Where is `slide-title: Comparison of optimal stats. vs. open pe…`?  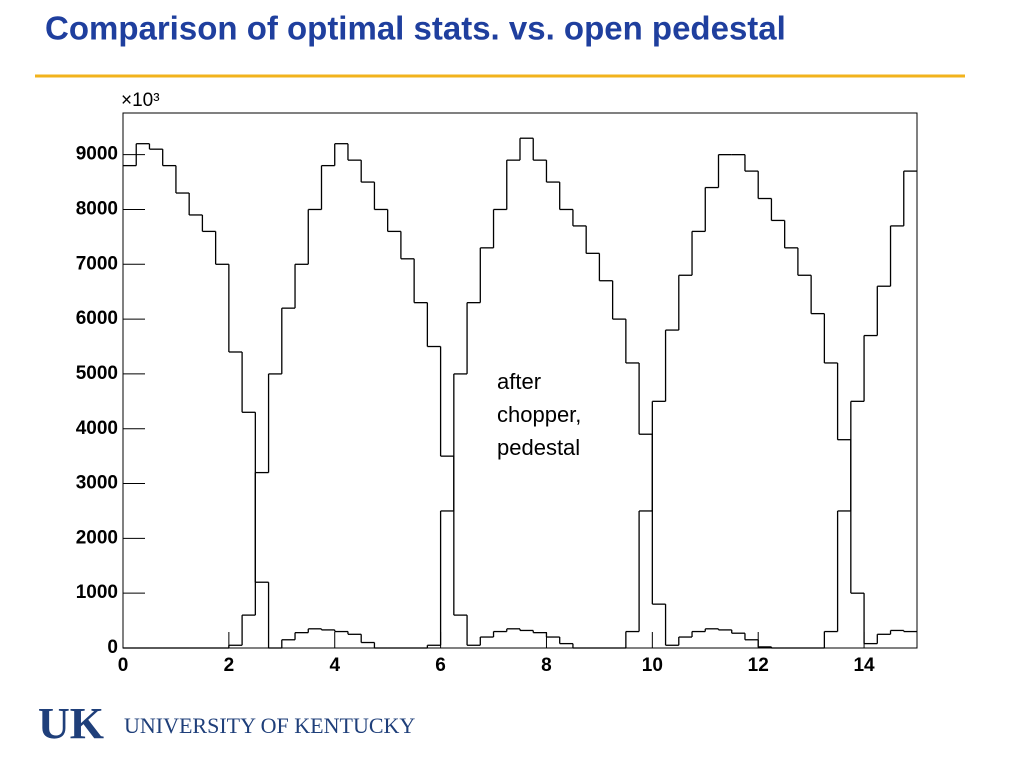 slide-title: Comparison of optimal stats. vs. open pe… is located at coordinates (415, 28).